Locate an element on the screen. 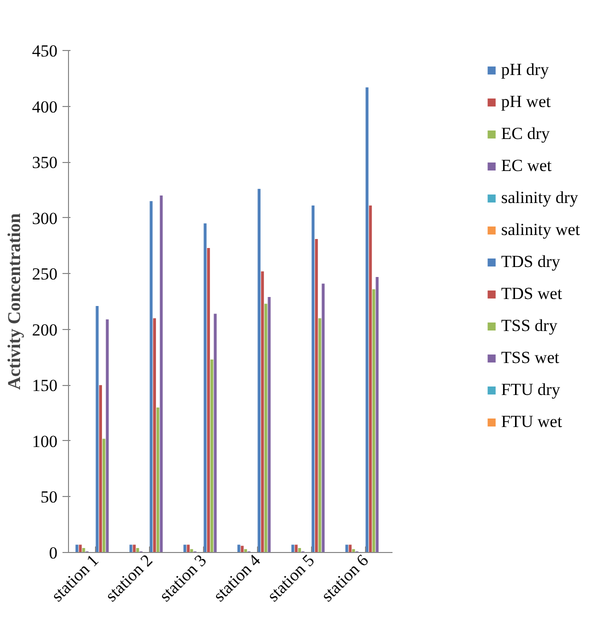 The width and height of the screenshot is (607, 623). y-tick-label: 300 is located at coordinates (45, 218).